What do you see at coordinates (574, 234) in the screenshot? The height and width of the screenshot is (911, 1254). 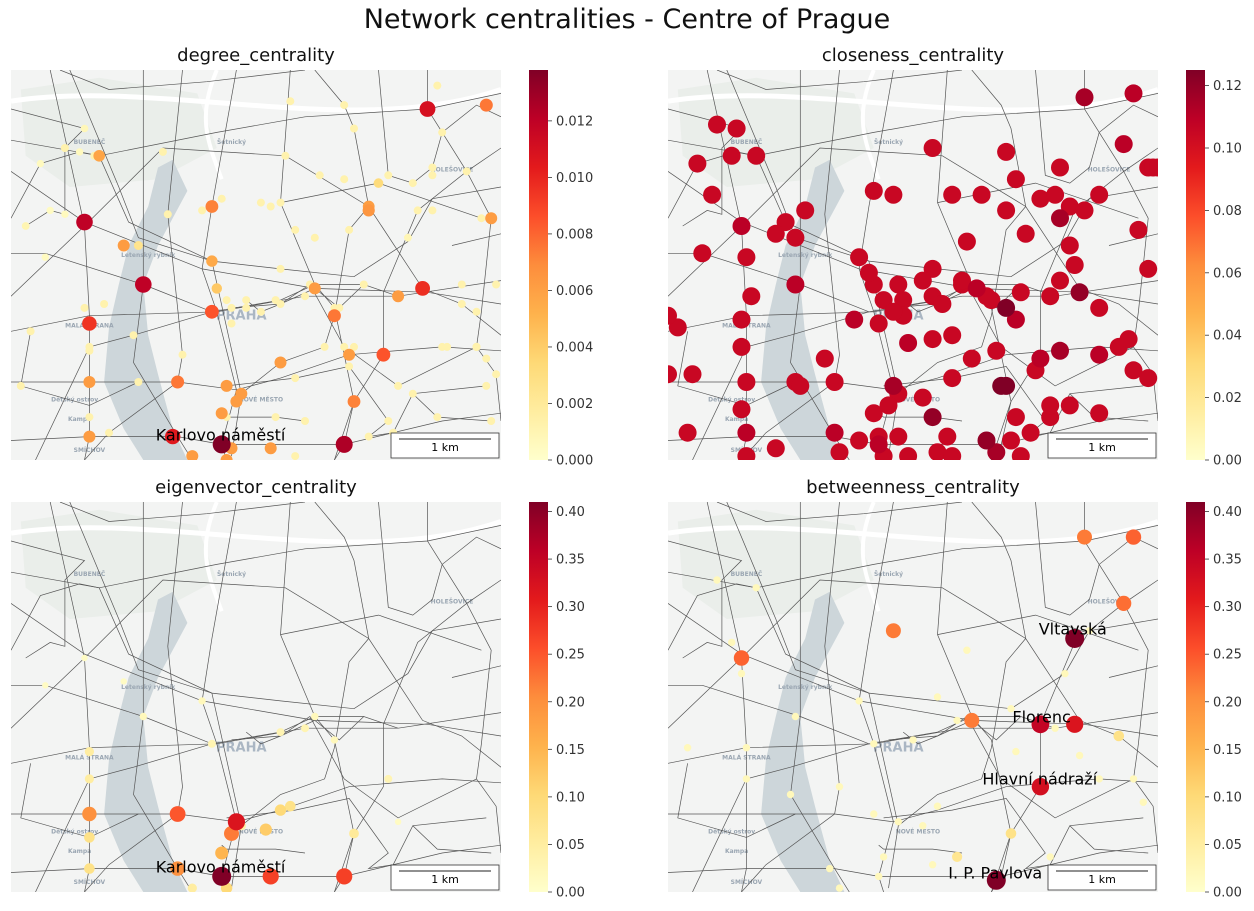 I see `colorbar-tick-label: 0.008` at bounding box center [574, 234].